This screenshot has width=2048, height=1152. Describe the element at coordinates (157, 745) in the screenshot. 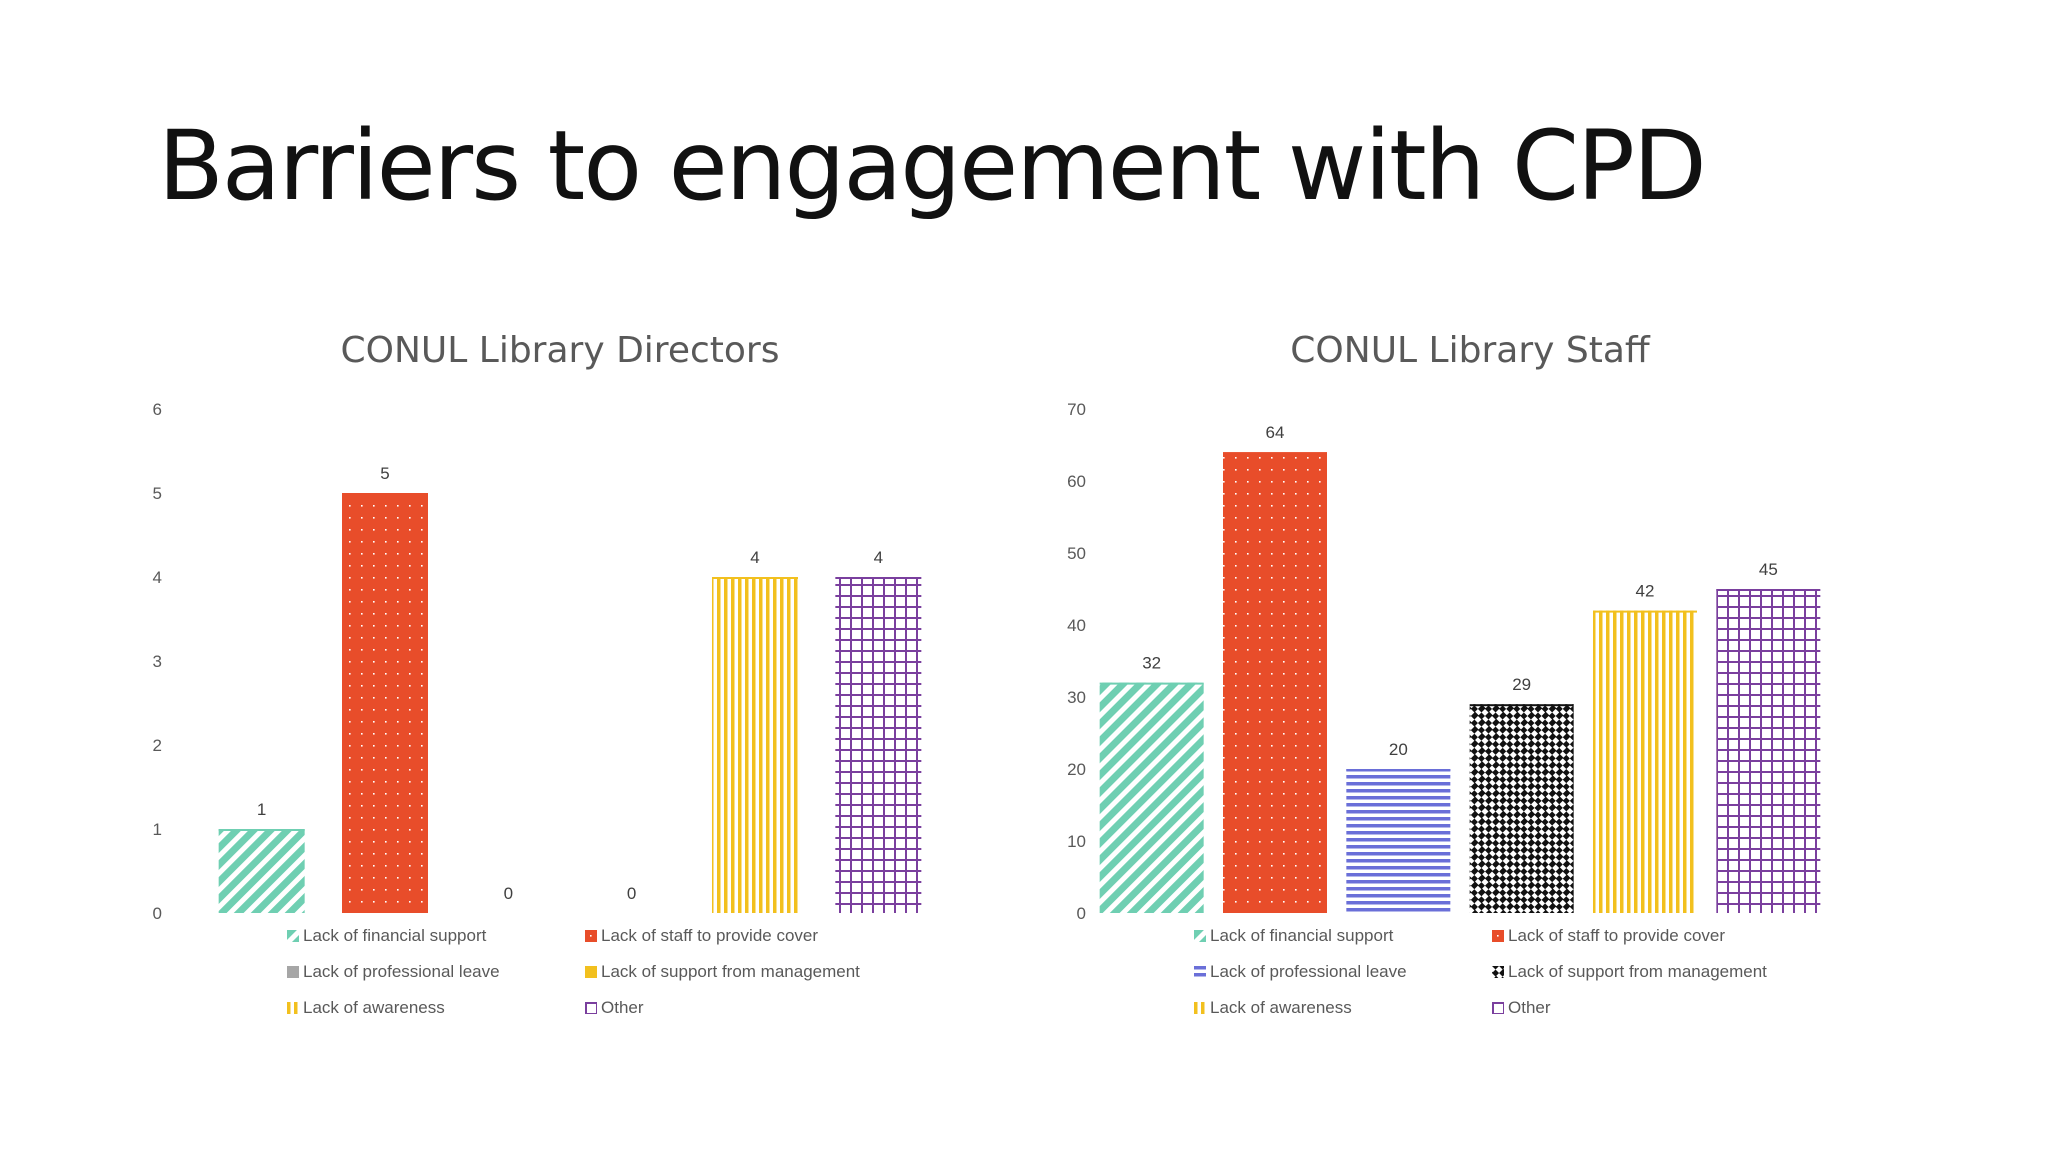

I see `y-tick-label: 2` at that location.